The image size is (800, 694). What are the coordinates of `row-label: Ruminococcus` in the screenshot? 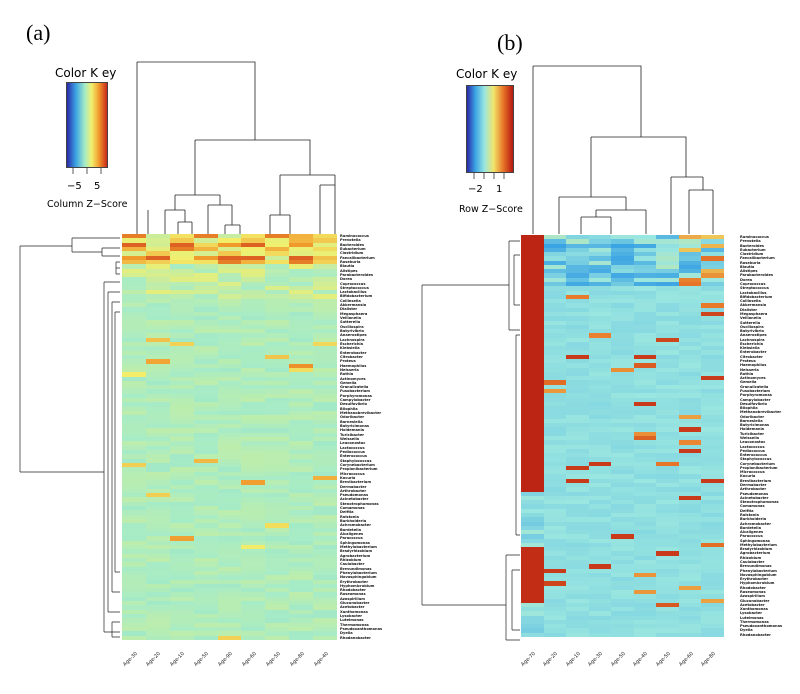 It's located at (354, 236).